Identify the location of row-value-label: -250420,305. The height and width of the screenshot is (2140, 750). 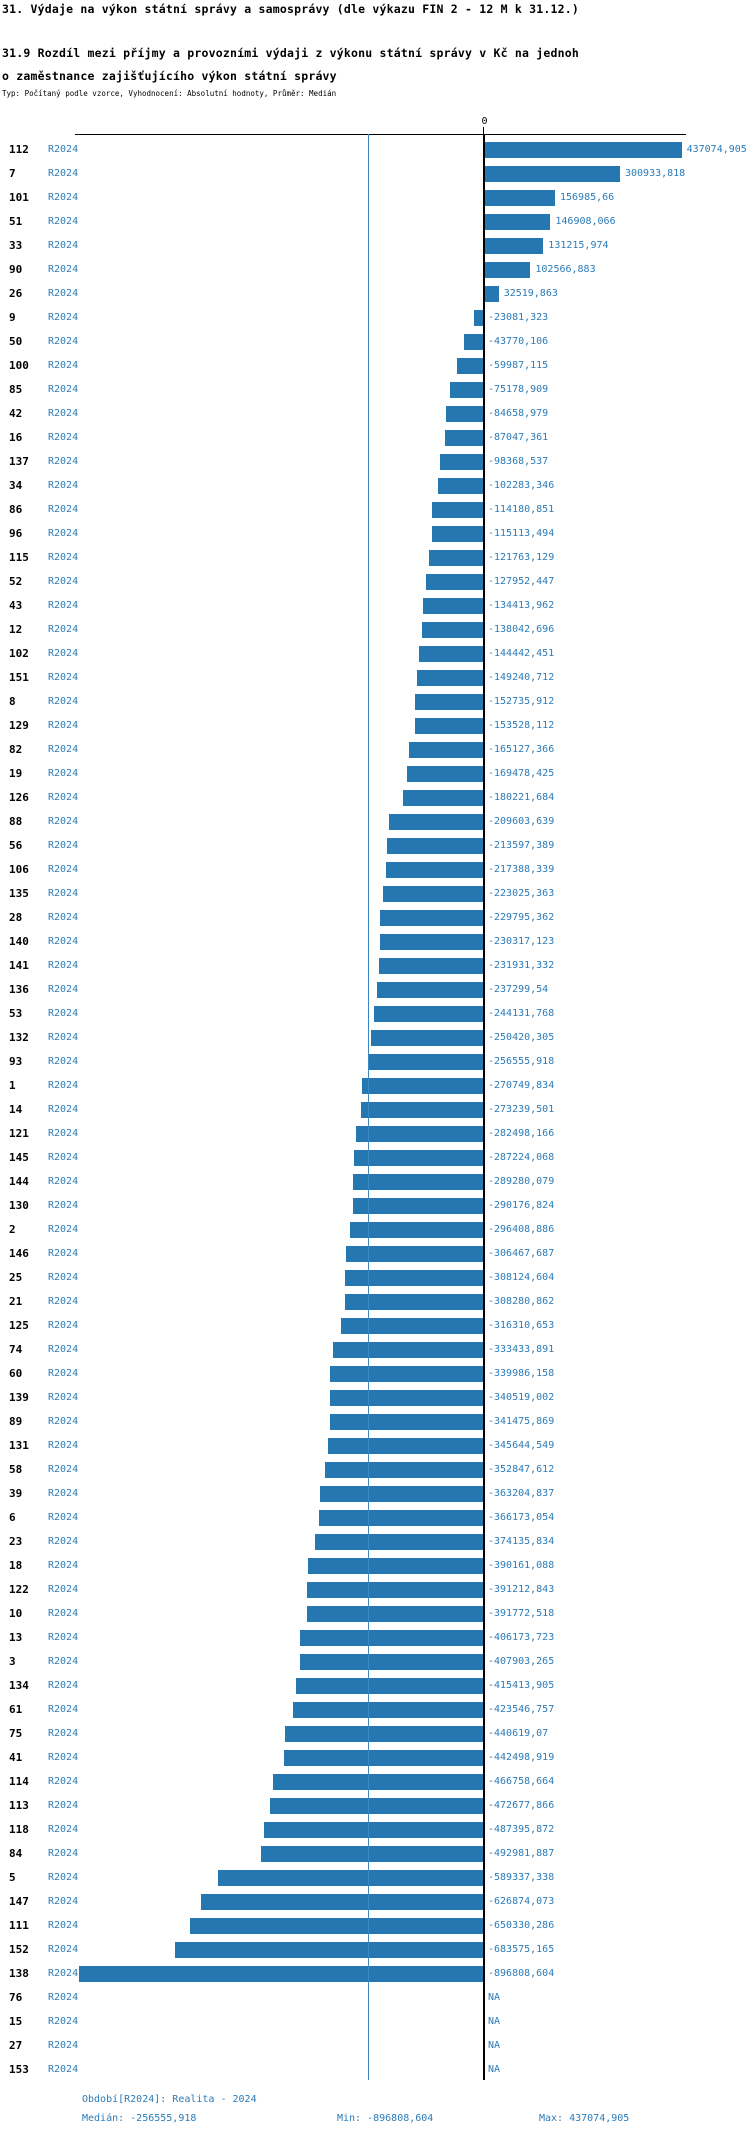
(521, 1037).